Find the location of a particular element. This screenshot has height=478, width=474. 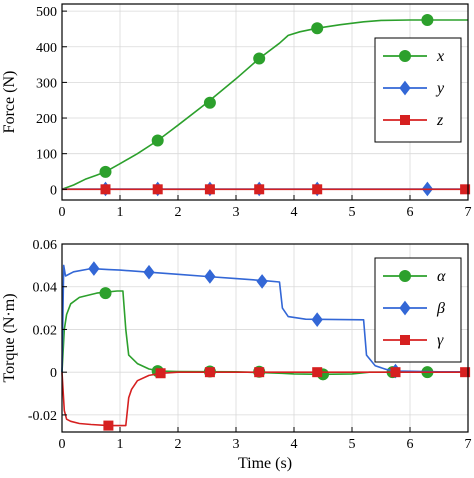

torque-data-point-α is located at coordinates (105, 293).